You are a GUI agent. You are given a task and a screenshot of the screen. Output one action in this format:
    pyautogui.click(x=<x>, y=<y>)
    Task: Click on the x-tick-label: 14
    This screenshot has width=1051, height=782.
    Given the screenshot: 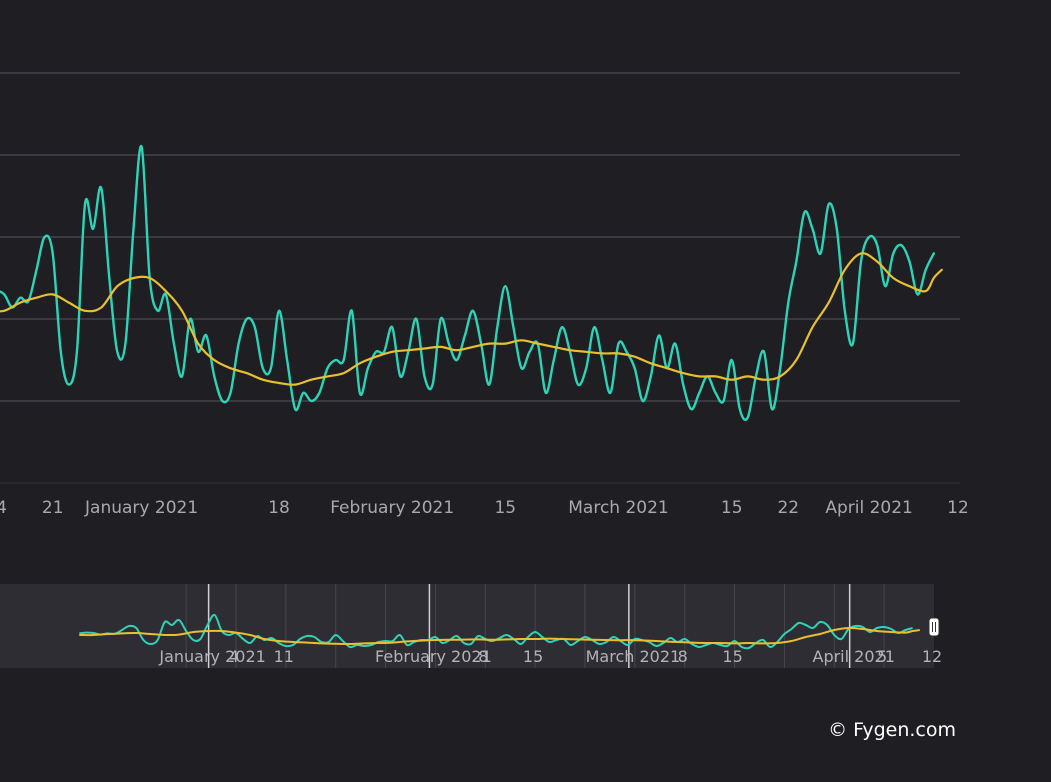 What is the action you would take?
    pyautogui.click(x=3, y=508)
    